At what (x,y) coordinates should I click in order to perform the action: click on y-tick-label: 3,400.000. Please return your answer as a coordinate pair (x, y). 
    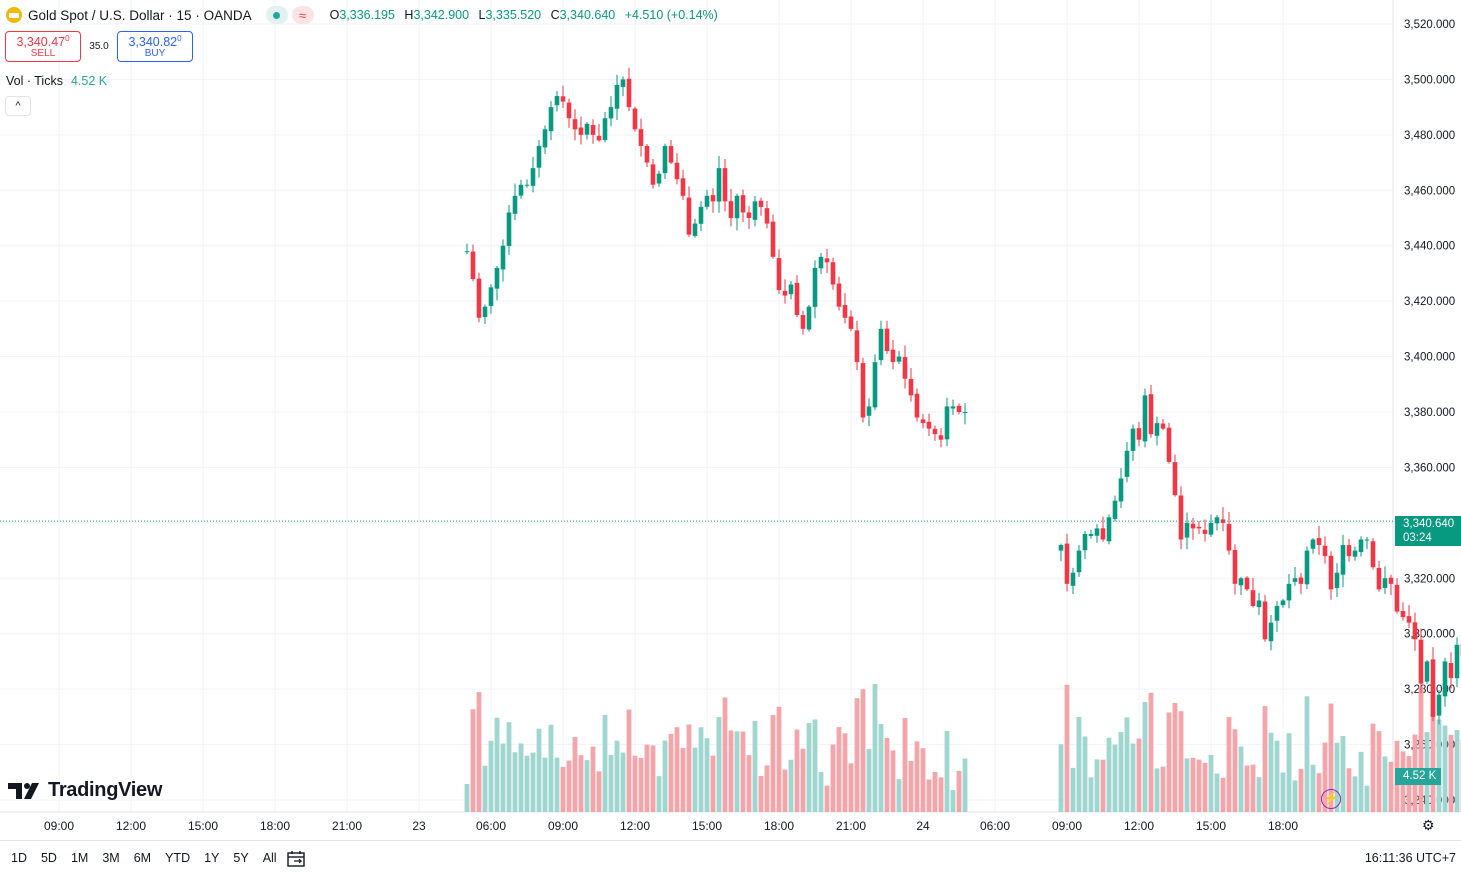
    Looking at the image, I should click on (1429, 358).